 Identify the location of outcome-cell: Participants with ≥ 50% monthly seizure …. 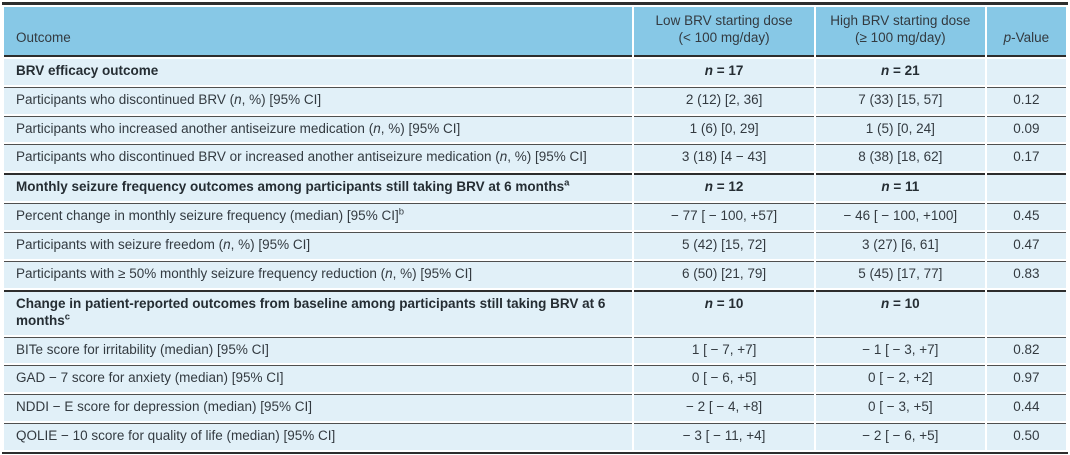
(318, 274).